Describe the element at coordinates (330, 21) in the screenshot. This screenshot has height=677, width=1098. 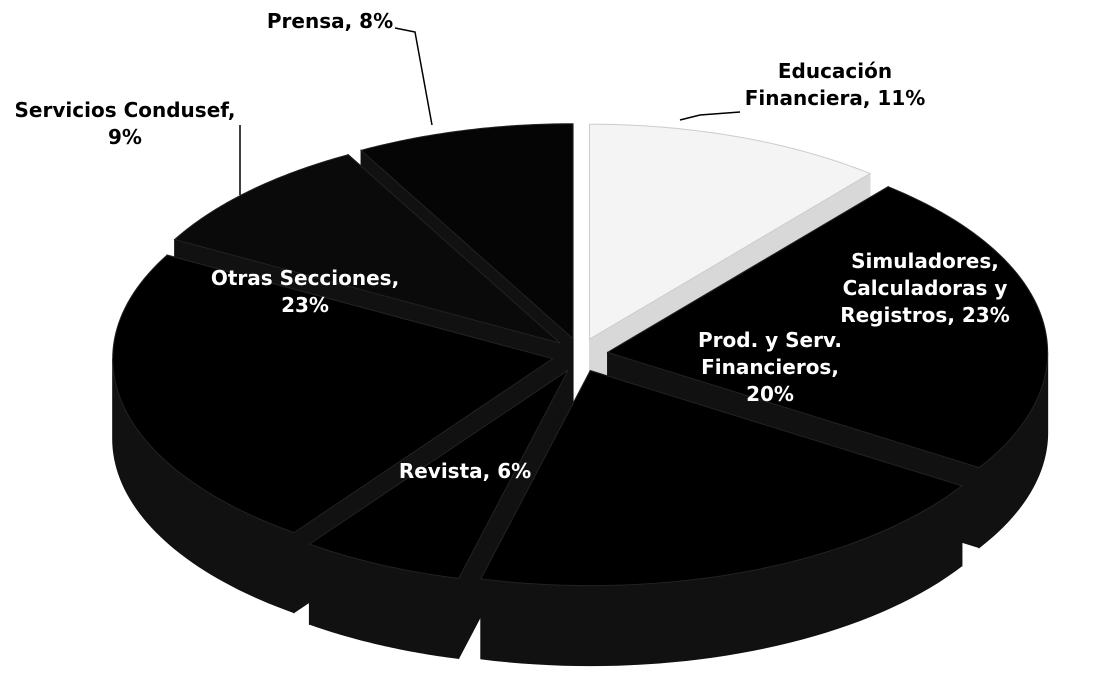
I see `data-label: Prensa, 8%` at that location.